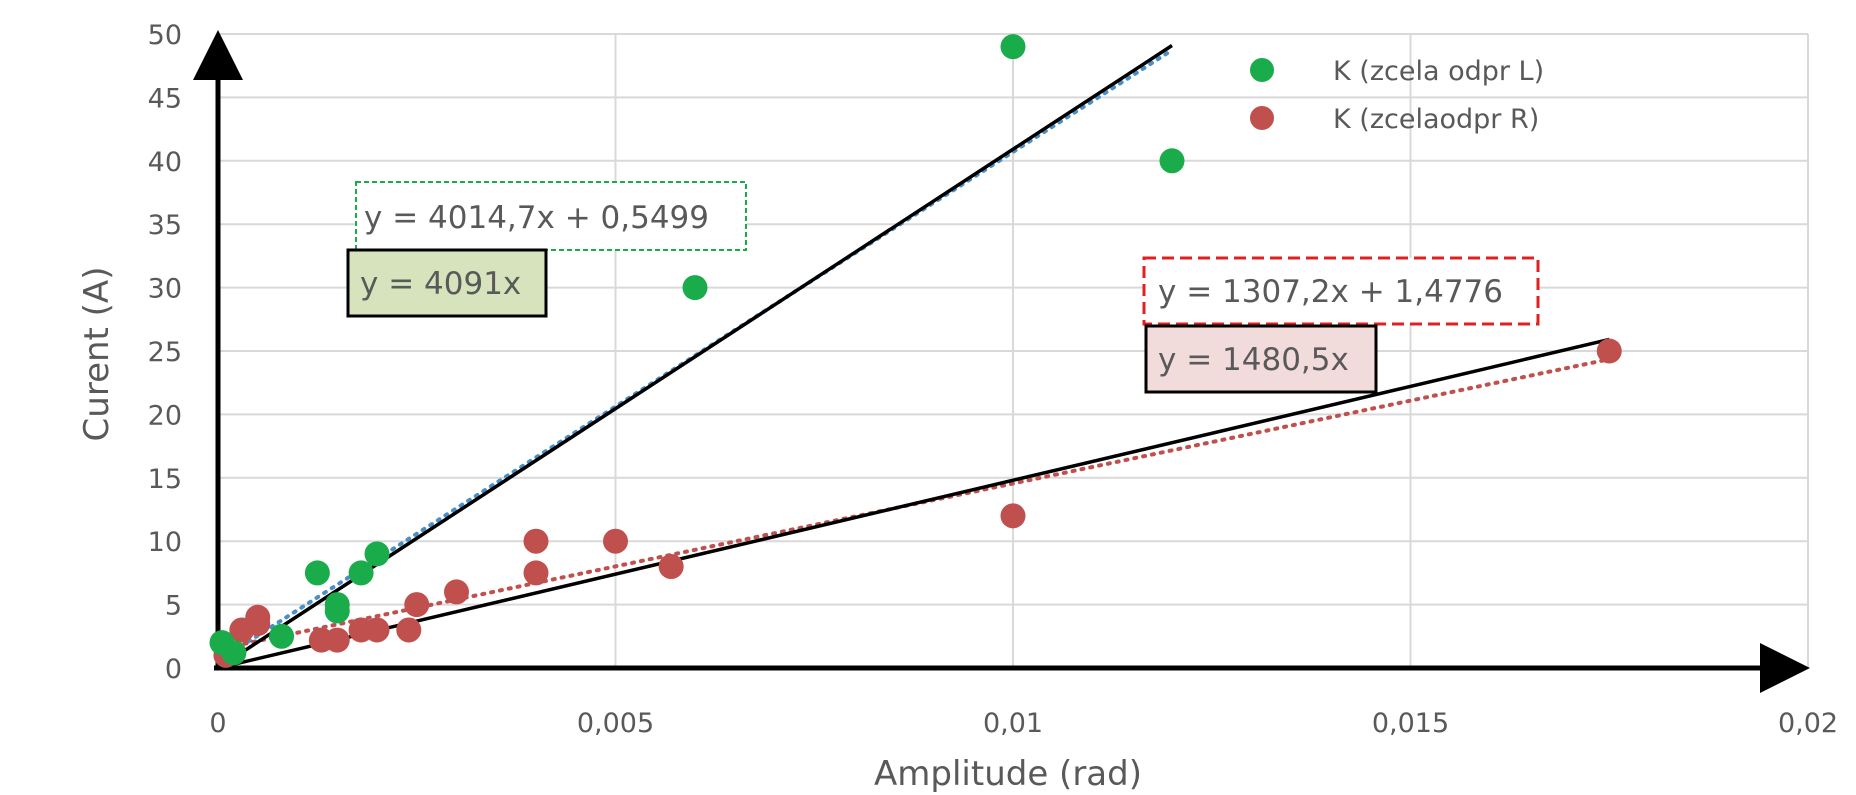 The width and height of the screenshot is (1856, 795). Describe the element at coordinates (165, 542) in the screenshot. I see `y-tick-label: 10` at that location.